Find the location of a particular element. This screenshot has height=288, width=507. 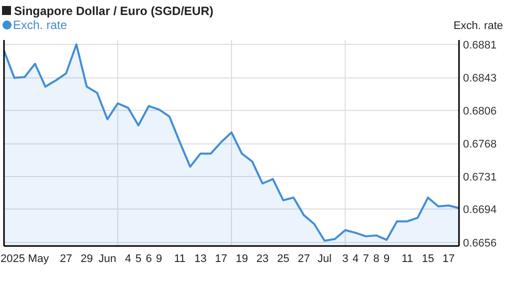

x-tick-label: 25 is located at coordinates (283, 259).